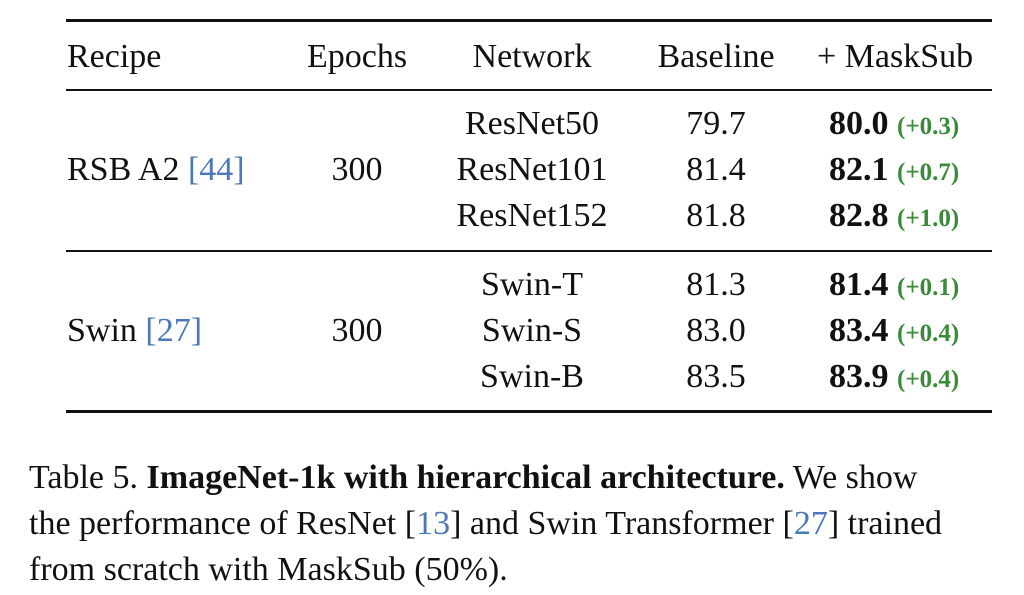  I want to click on baseline-cell: 81.3, so click(716, 284).